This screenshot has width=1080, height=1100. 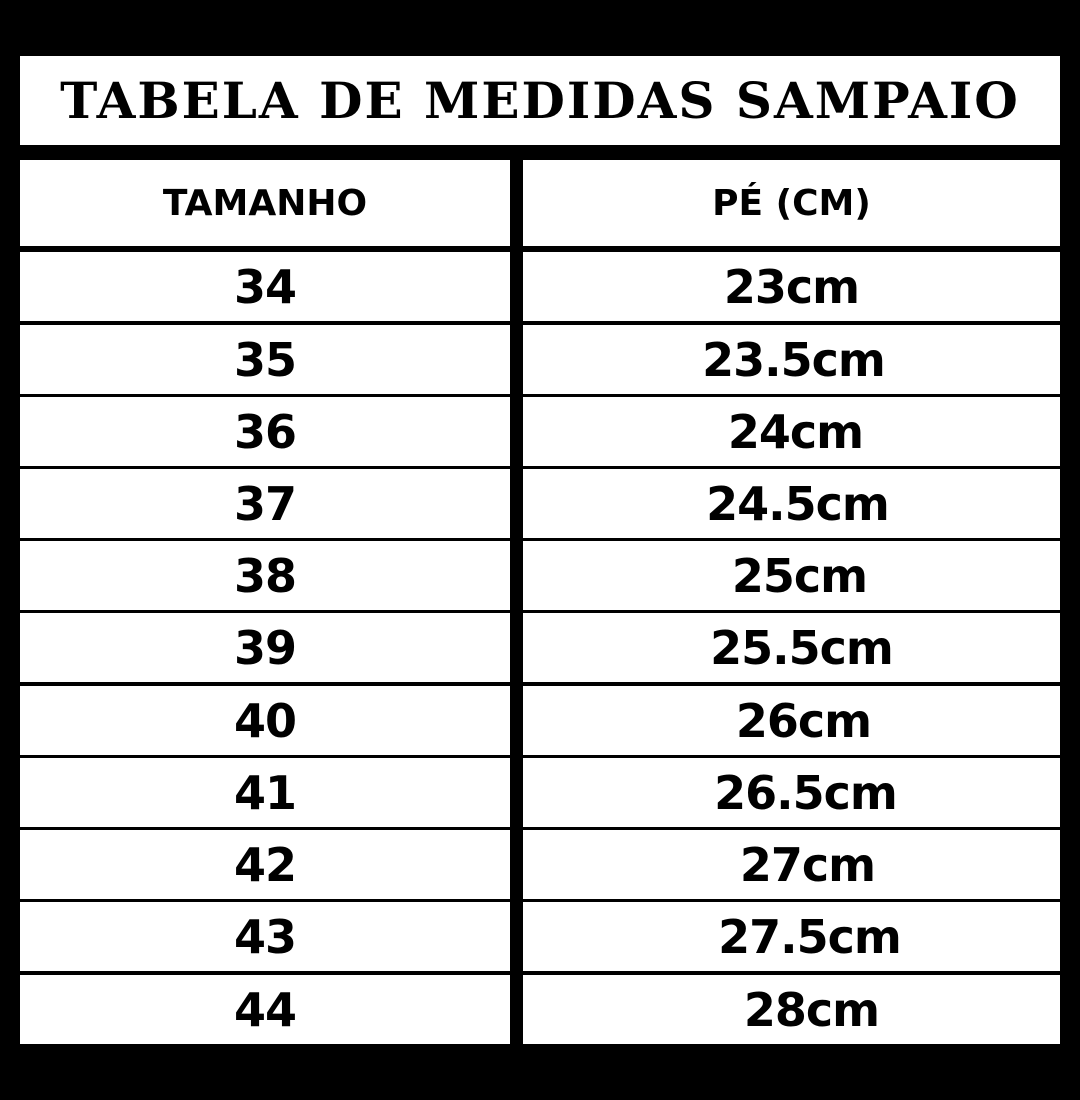 What do you see at coordinates (265, 575) in the screenshot?
I see `table-cell-size: 38` at bounding box center [265, 575].